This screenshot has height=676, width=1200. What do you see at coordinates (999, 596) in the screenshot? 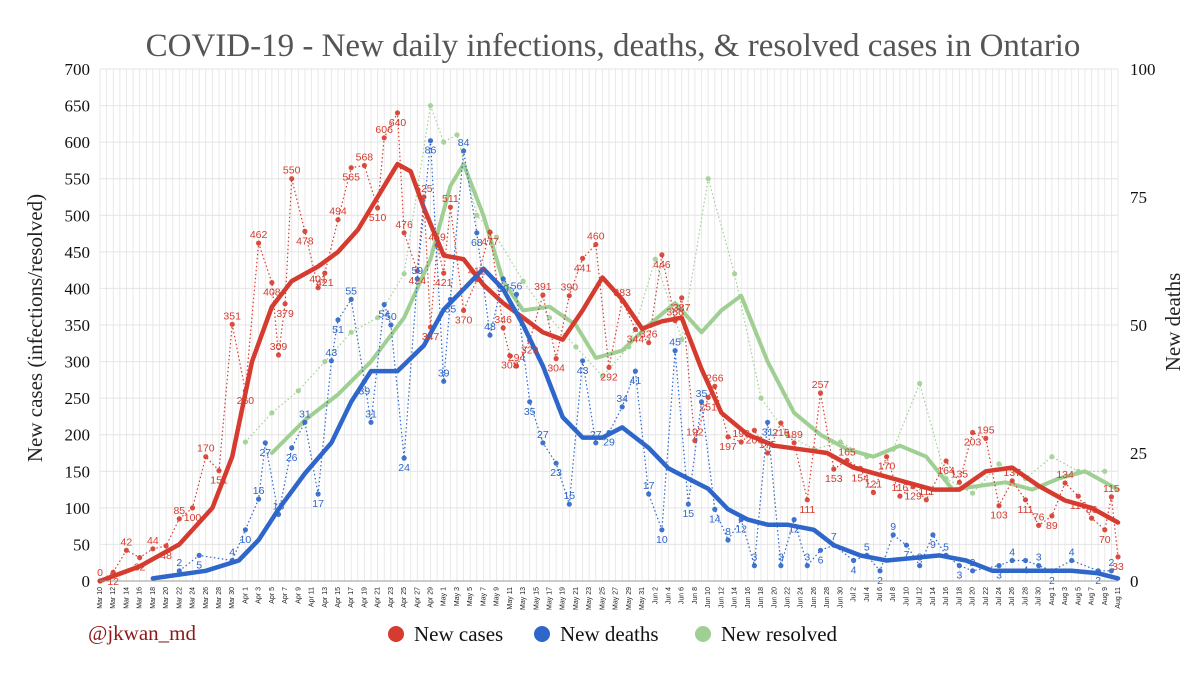
I see `x-tick-label: Jul 24` at bounding box center [999, 596].